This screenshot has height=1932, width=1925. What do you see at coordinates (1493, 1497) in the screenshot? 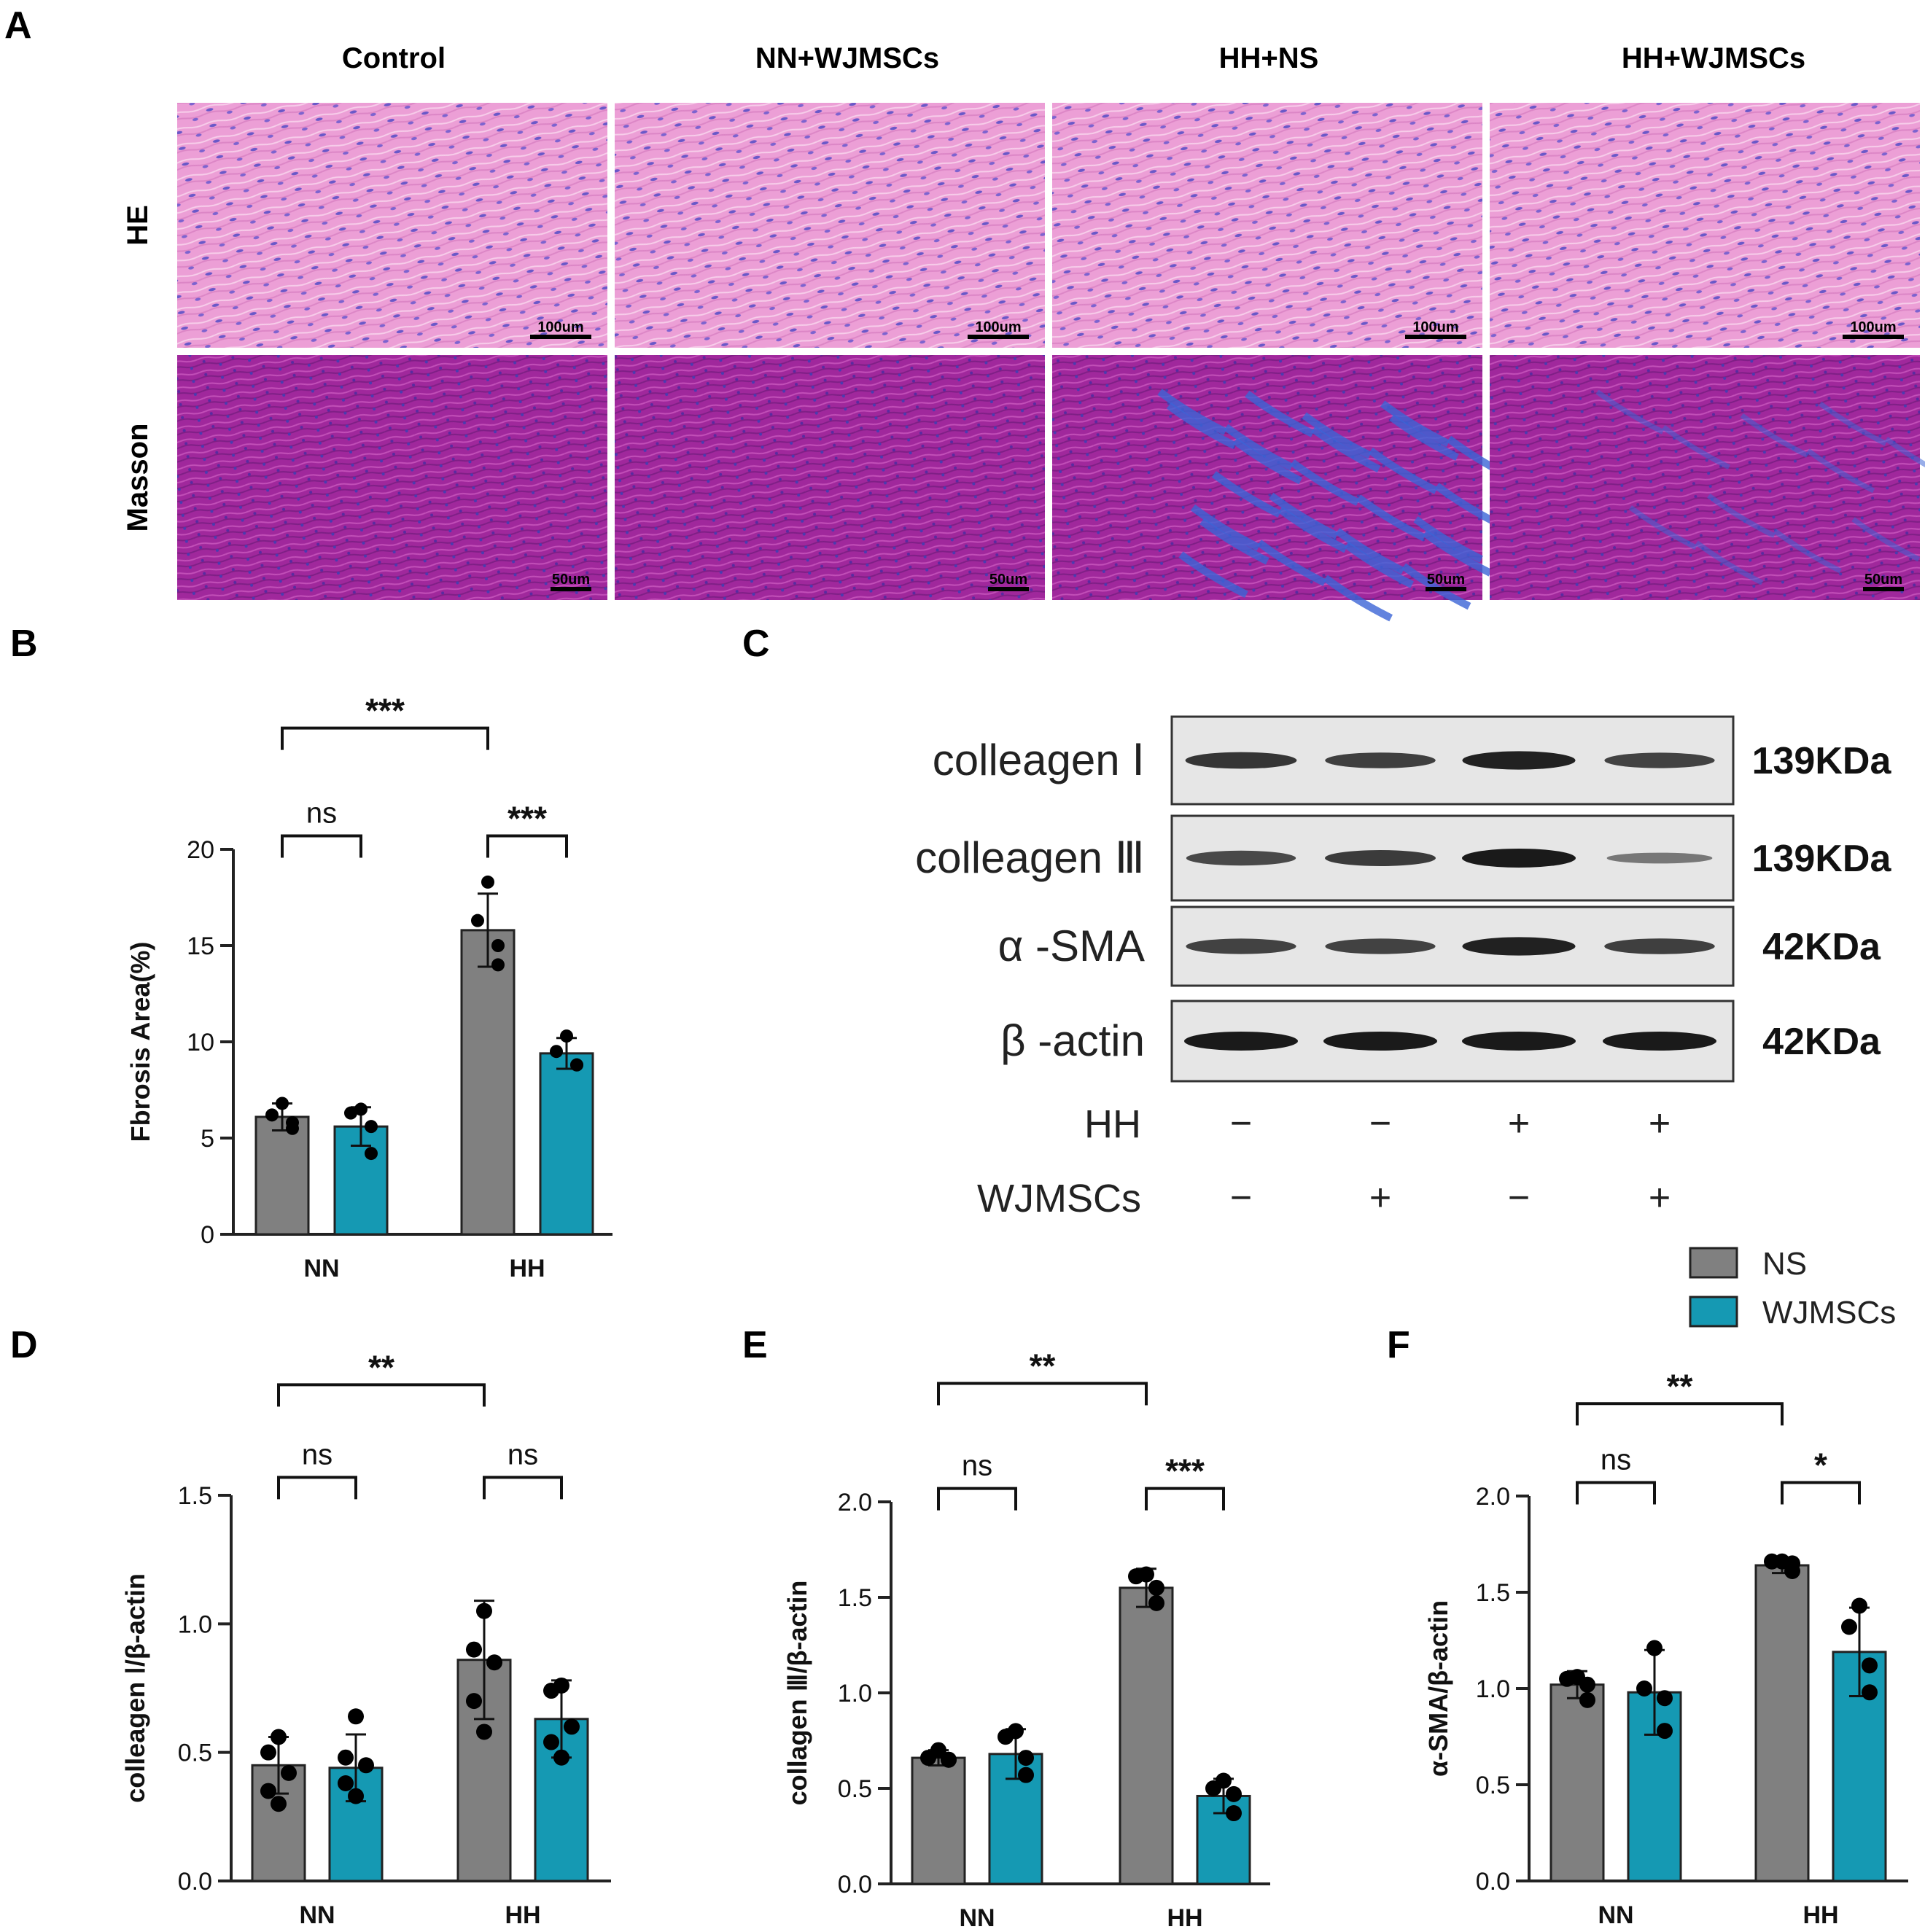
I see `y-tick-label: 2.0` at bounding box center [1493, 1497].